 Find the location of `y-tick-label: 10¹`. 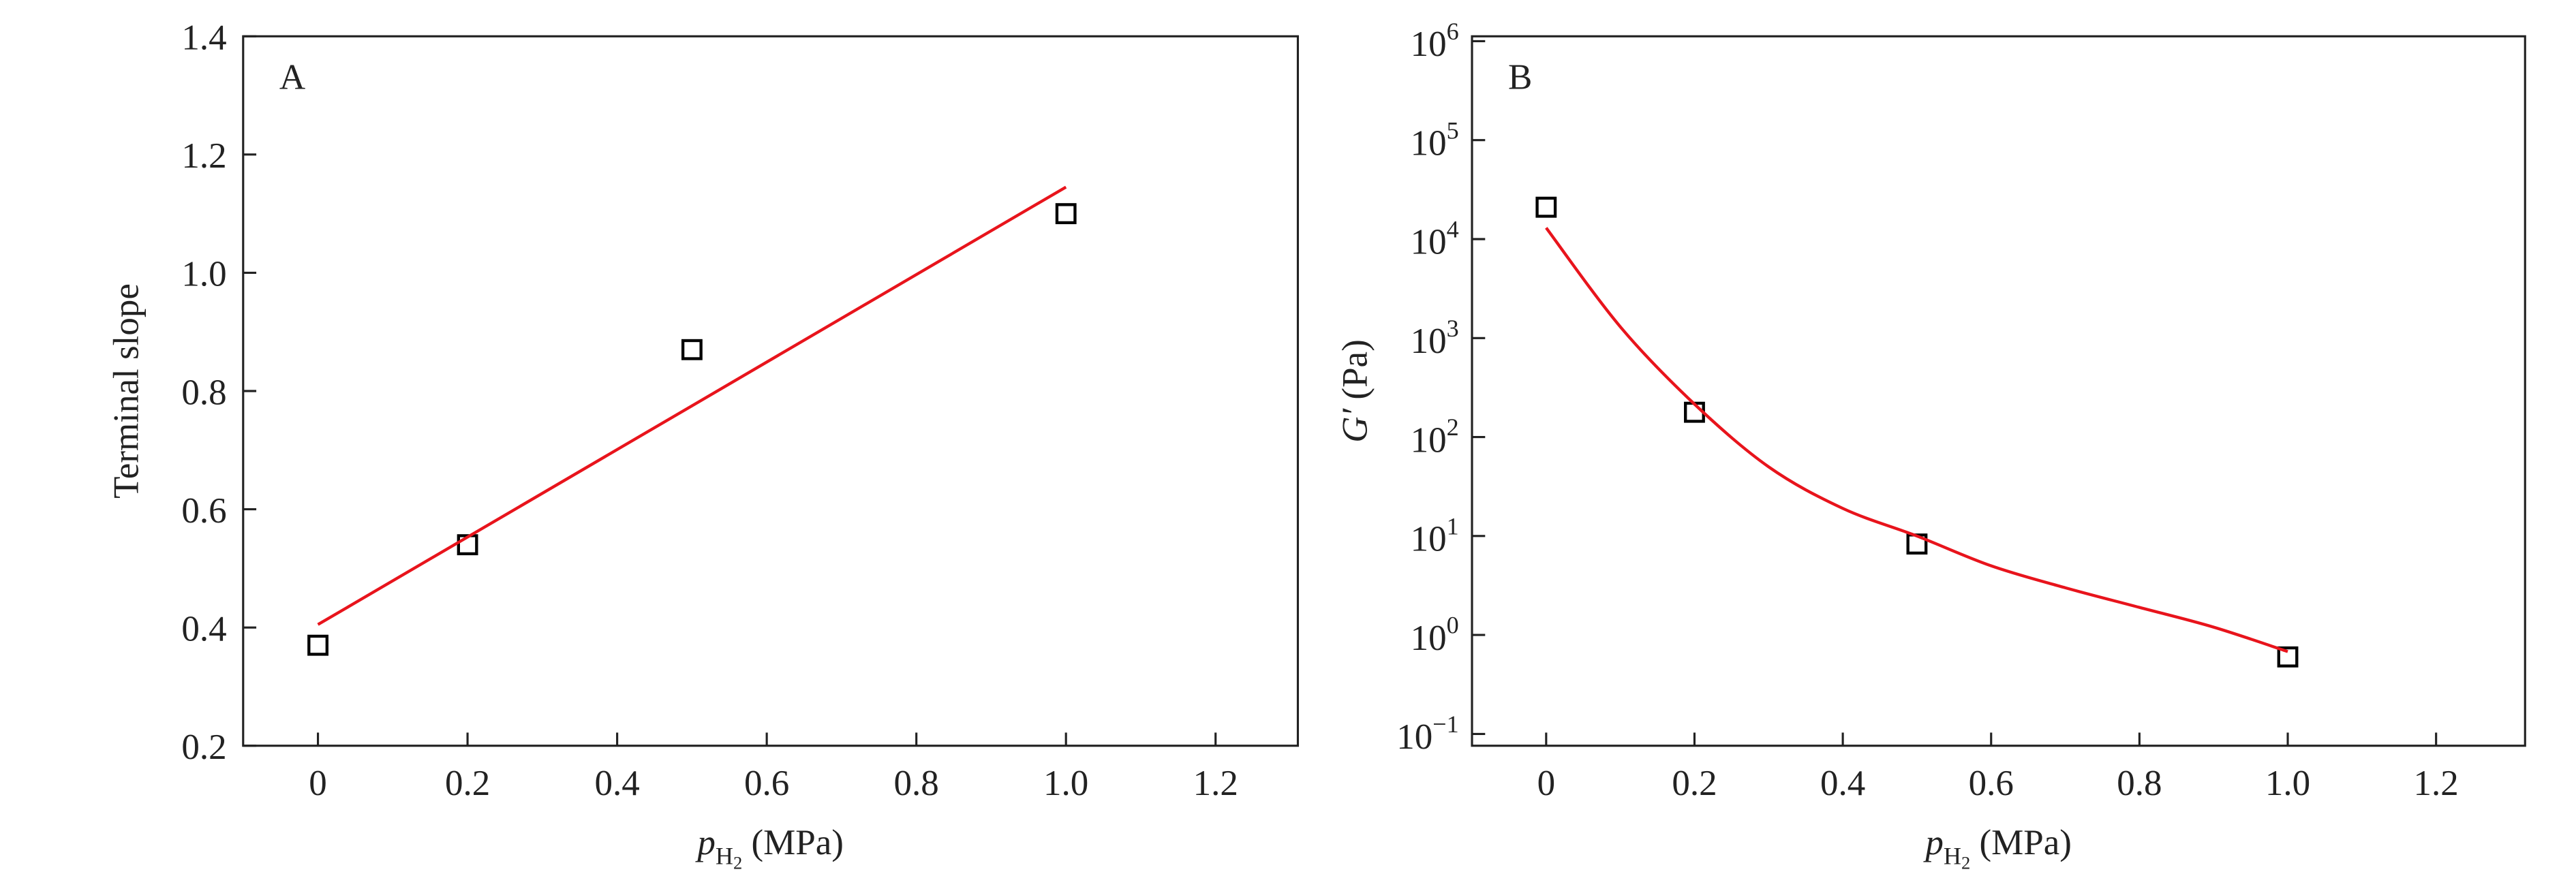

y-tick-label: 10¹ is located at coordinates (1435, 535).